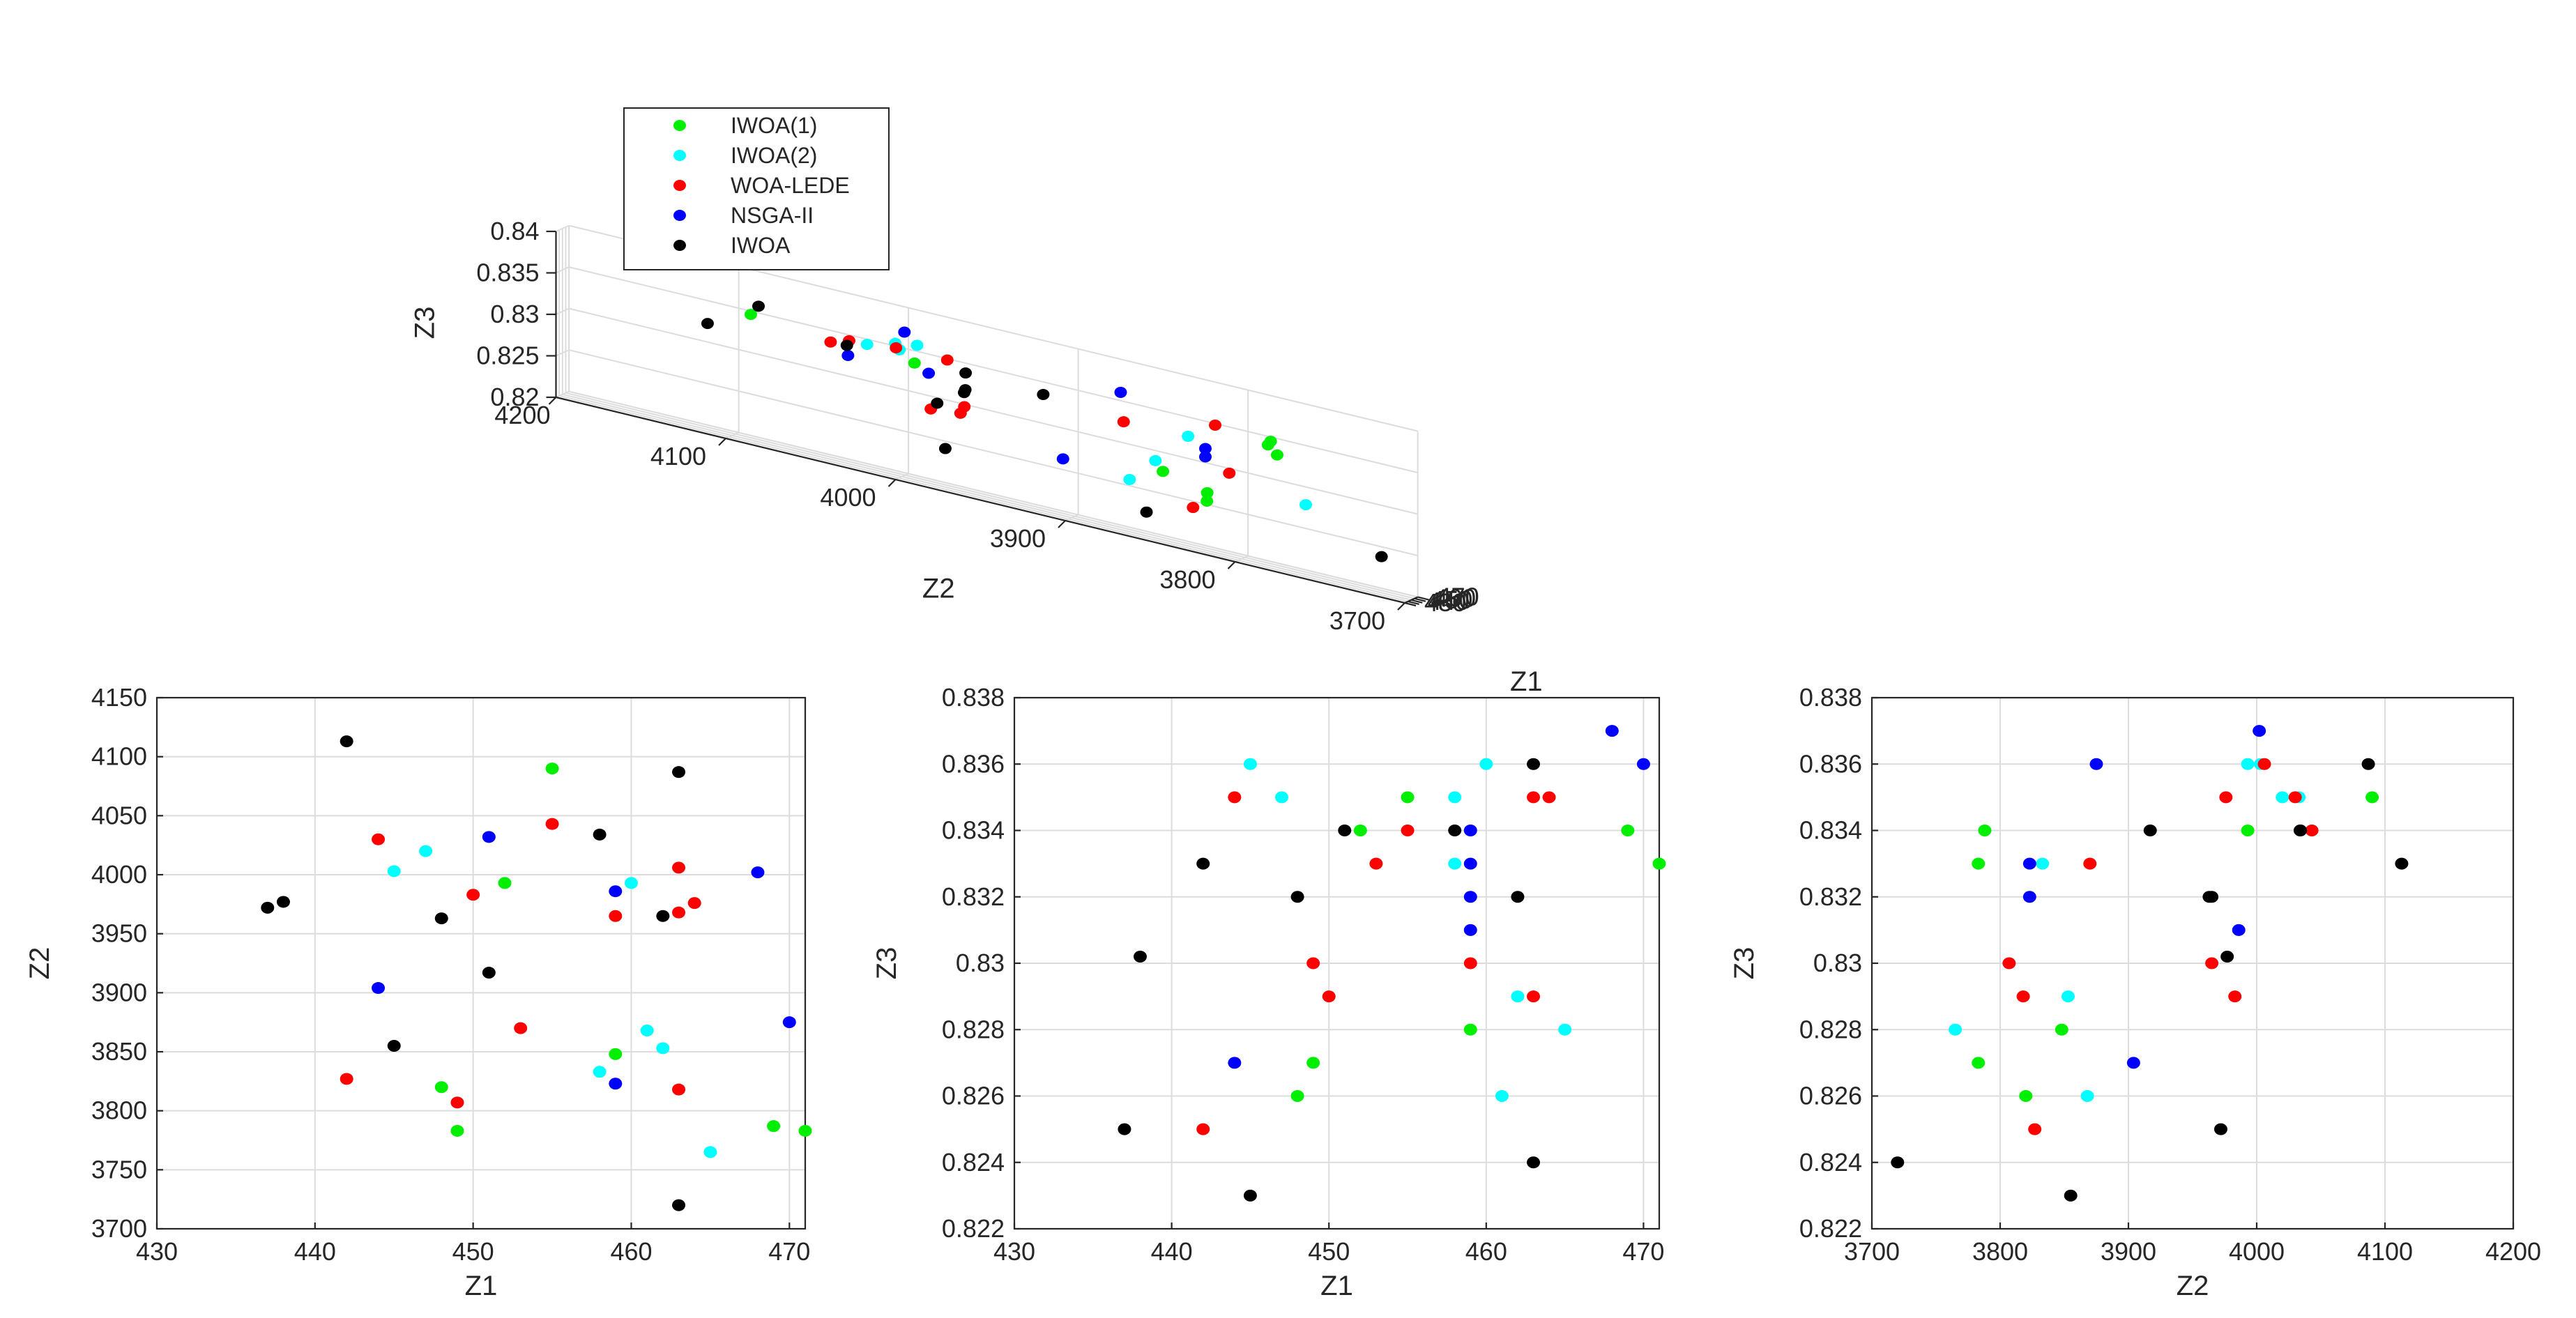 The height and width of the screenshot is (1318, 2576). Describe the element at coordinates (1445, 603) in the screenshot. I see `z1-tick-label: 430` at that location.